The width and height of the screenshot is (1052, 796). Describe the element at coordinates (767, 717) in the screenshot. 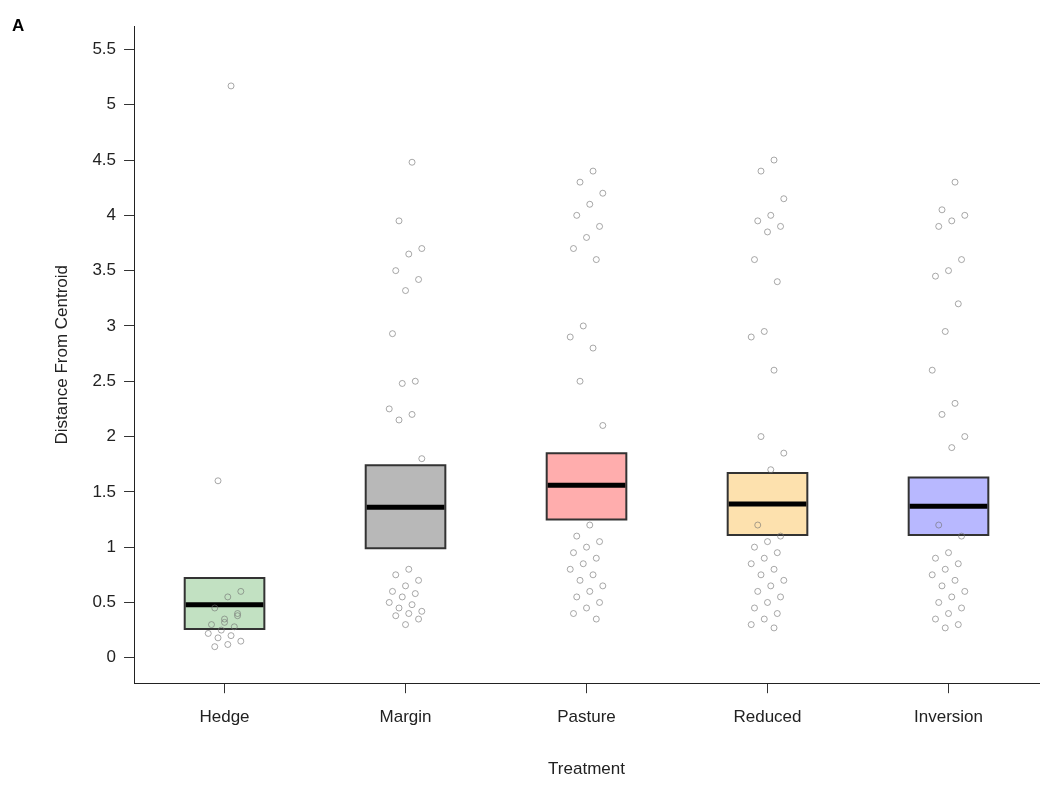

I see `x-tick-label: Reduced` at that location.